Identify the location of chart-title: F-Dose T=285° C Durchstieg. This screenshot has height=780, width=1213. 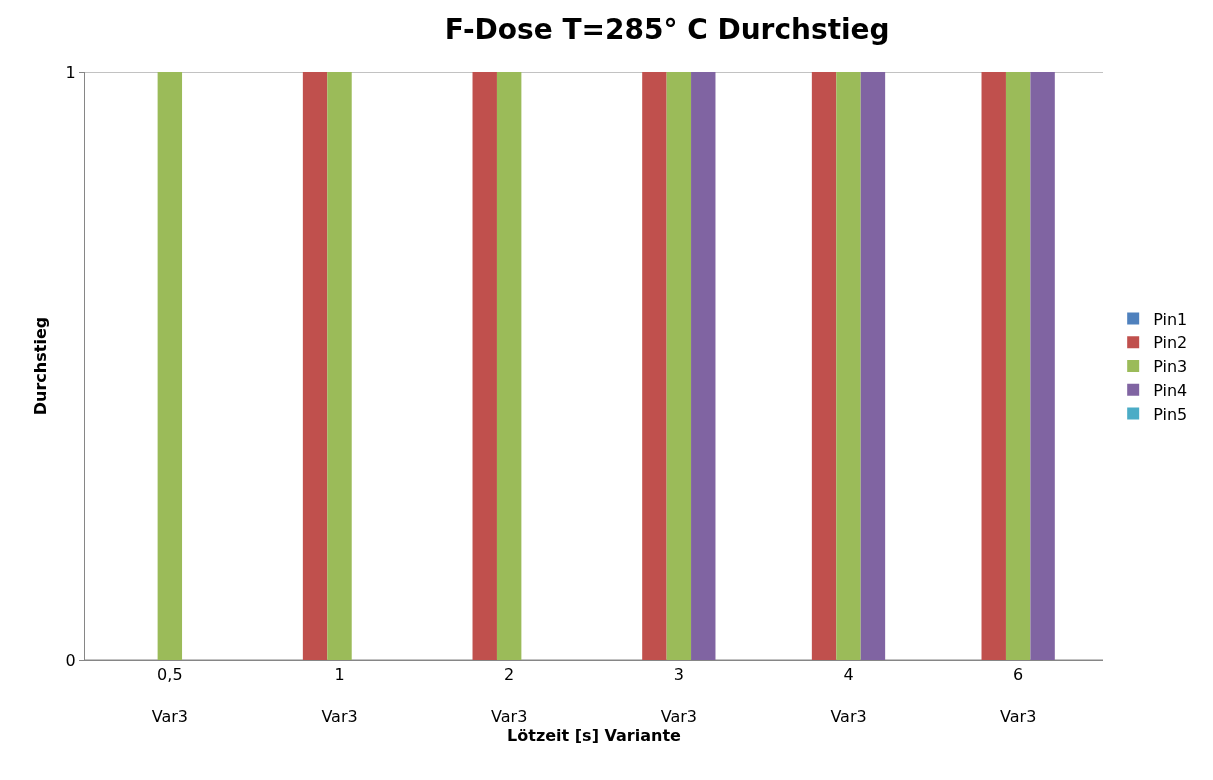
(667, 30).